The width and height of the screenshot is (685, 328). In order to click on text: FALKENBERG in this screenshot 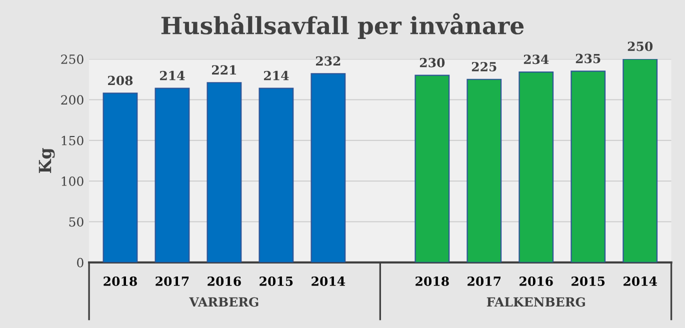, I will do `click(535, 302)`.